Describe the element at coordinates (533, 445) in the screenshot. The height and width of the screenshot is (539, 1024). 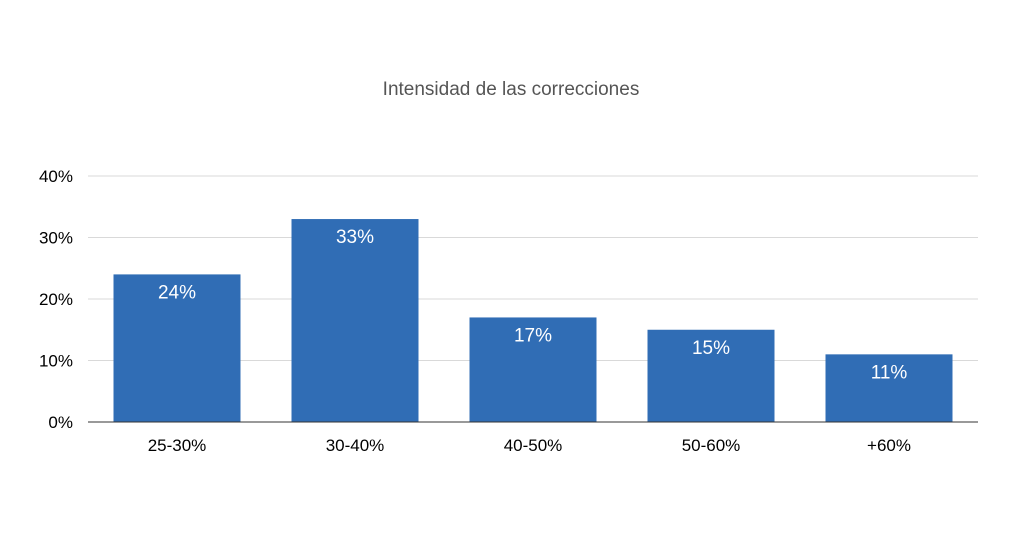
I see `x-tick-label: 40-50%` at that location.